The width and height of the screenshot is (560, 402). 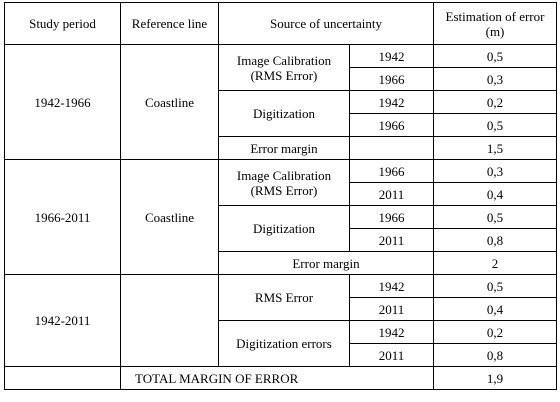 What do you see at coordinates (495, 23) in the screenshot?
I see `header-estimation-of-error: Estimation of error (m)` at bounding box center [495, 23].